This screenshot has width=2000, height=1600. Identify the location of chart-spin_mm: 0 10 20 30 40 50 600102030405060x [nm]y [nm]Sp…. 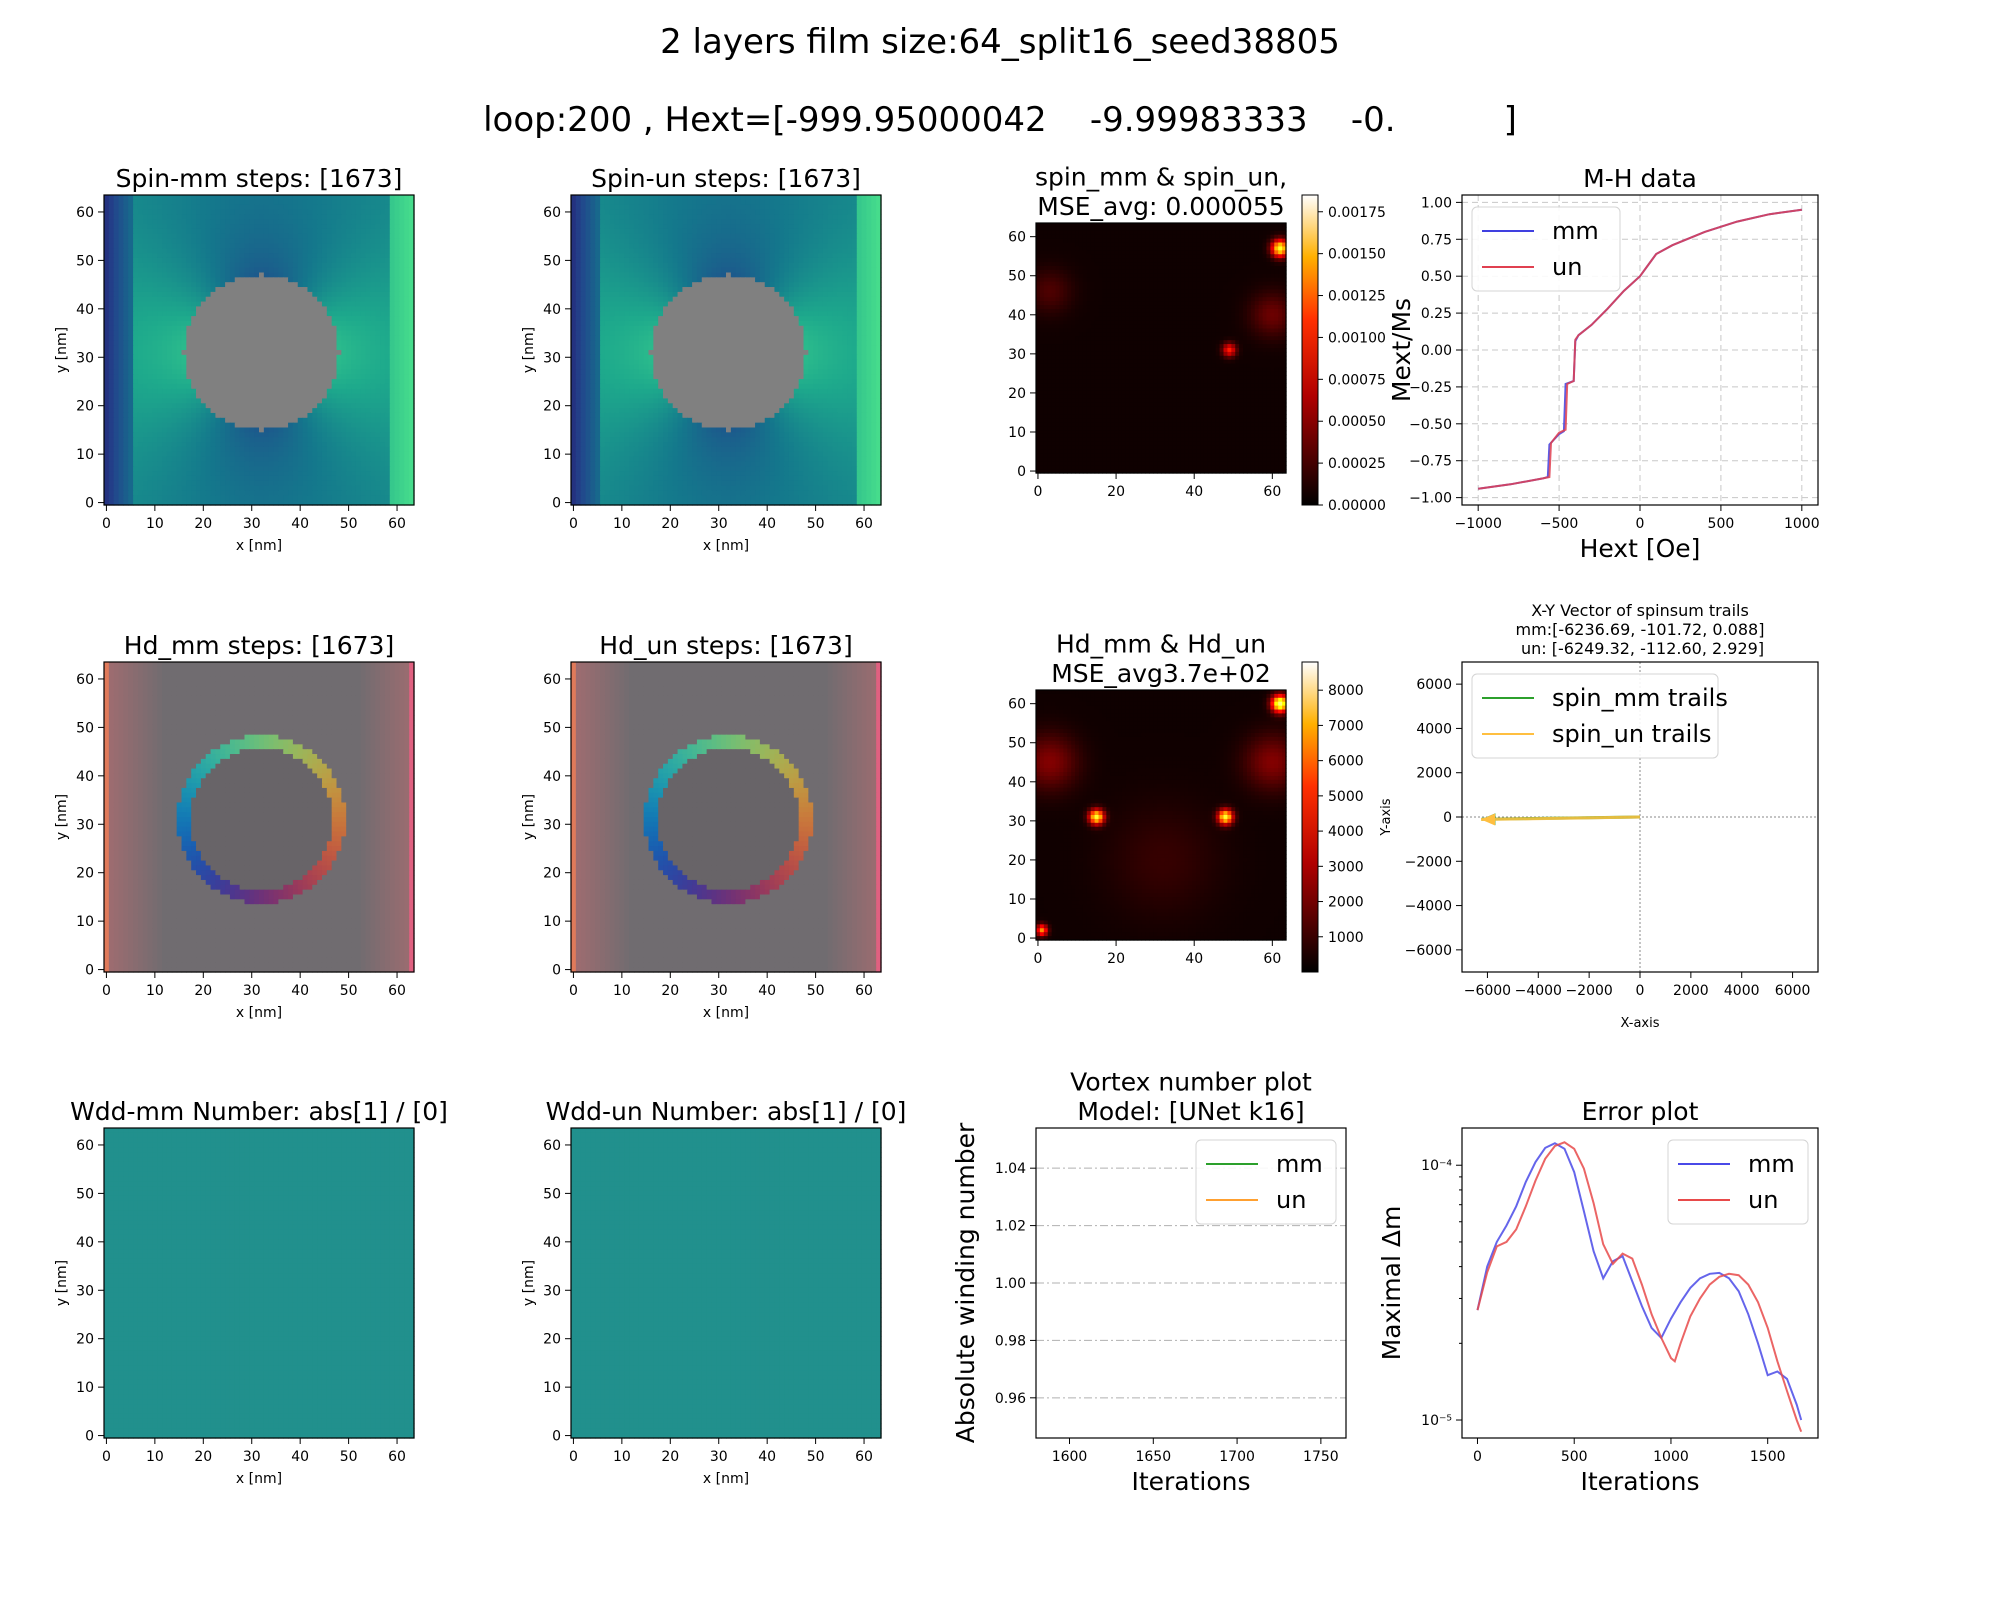
(234, 359).